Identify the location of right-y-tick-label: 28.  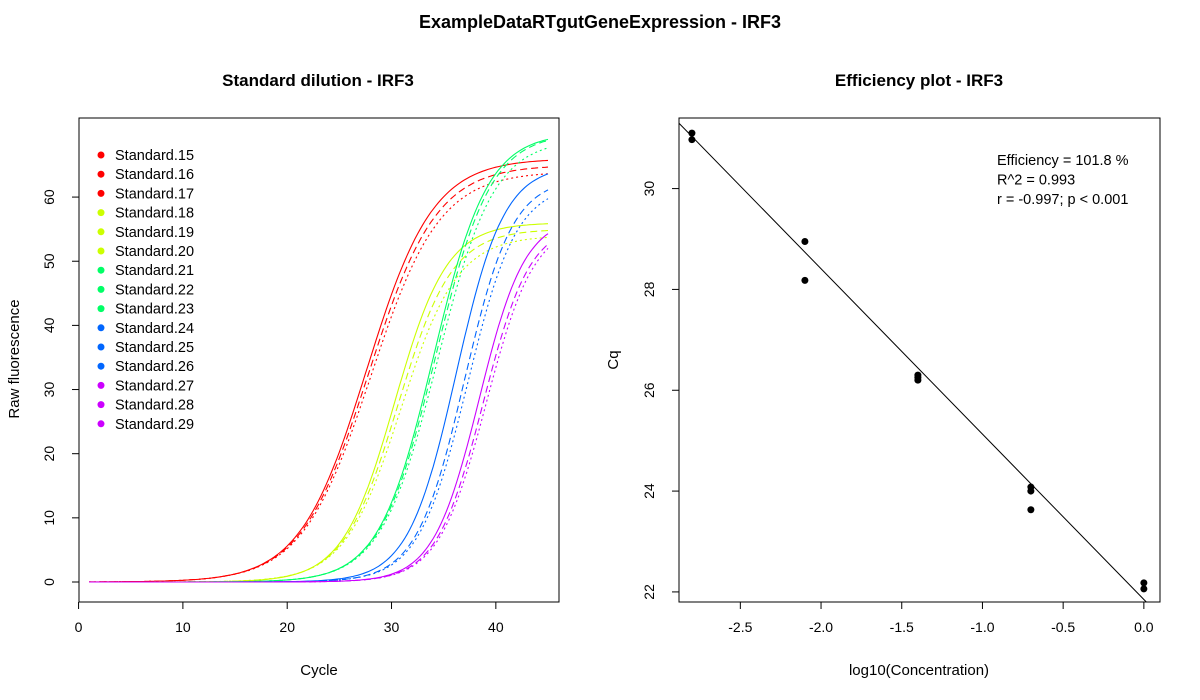
(649, 289).